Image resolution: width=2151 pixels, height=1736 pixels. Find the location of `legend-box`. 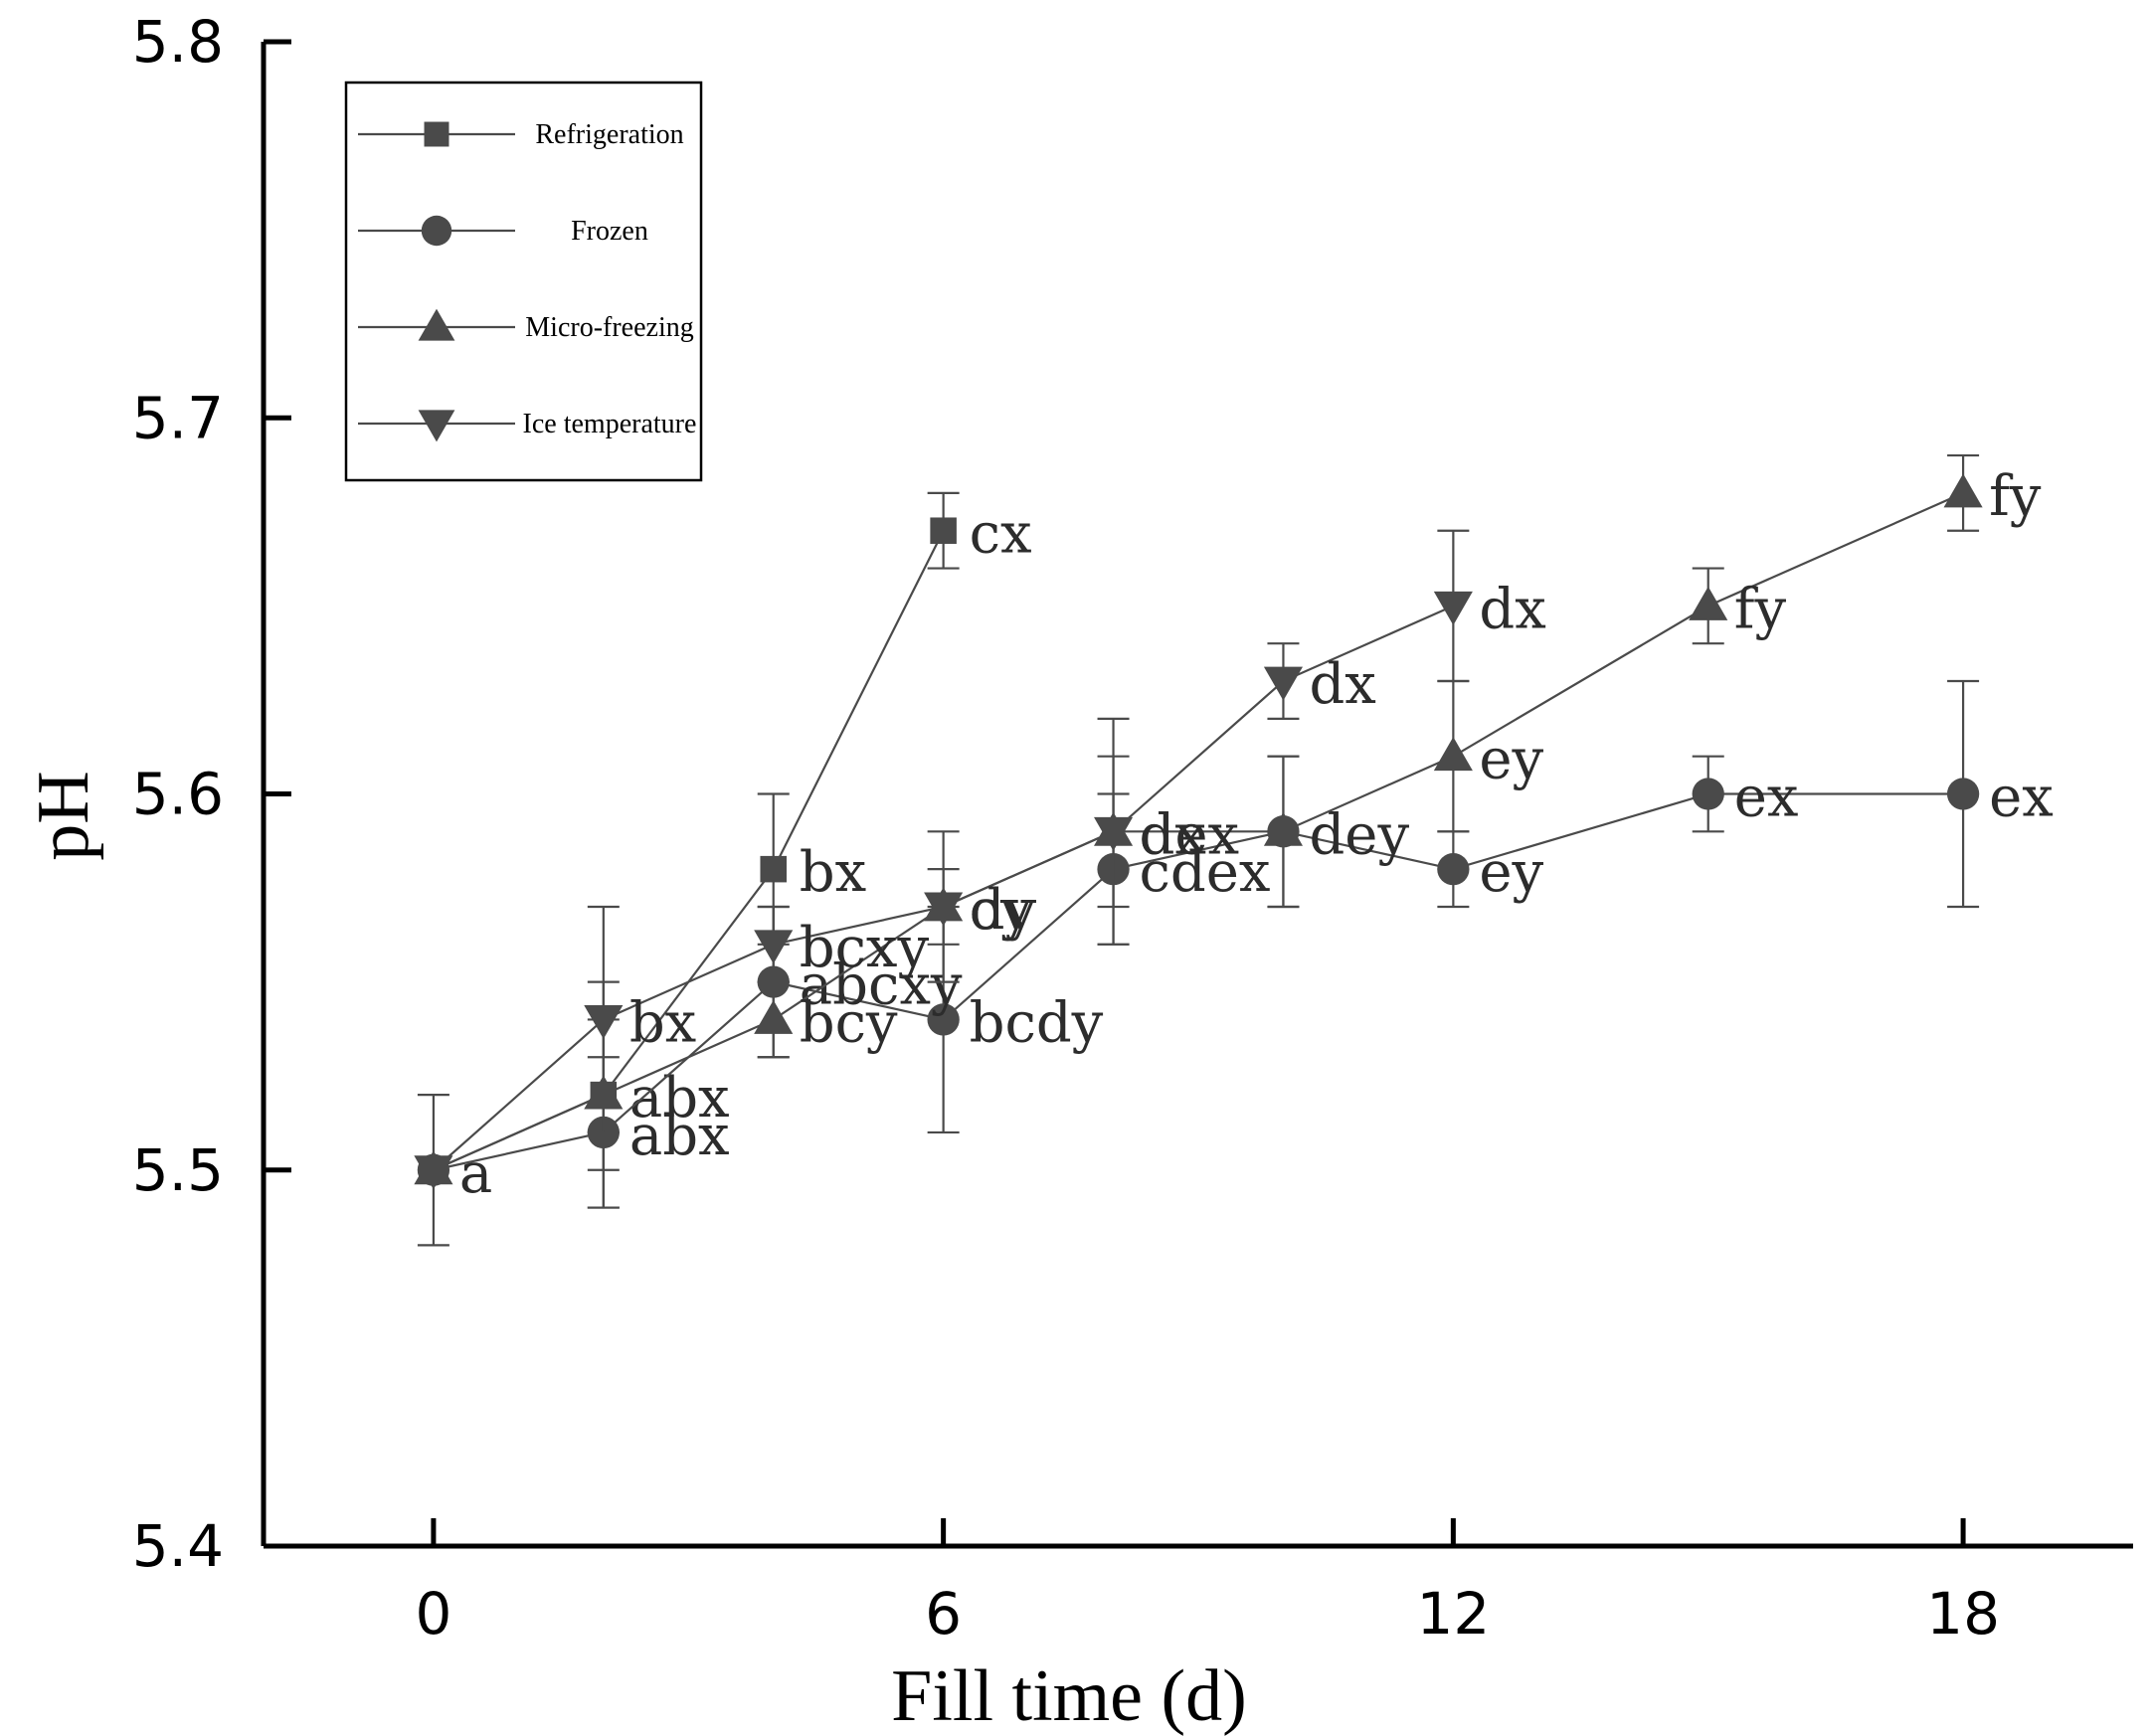

legend-box is located at coordinates (523, 282).